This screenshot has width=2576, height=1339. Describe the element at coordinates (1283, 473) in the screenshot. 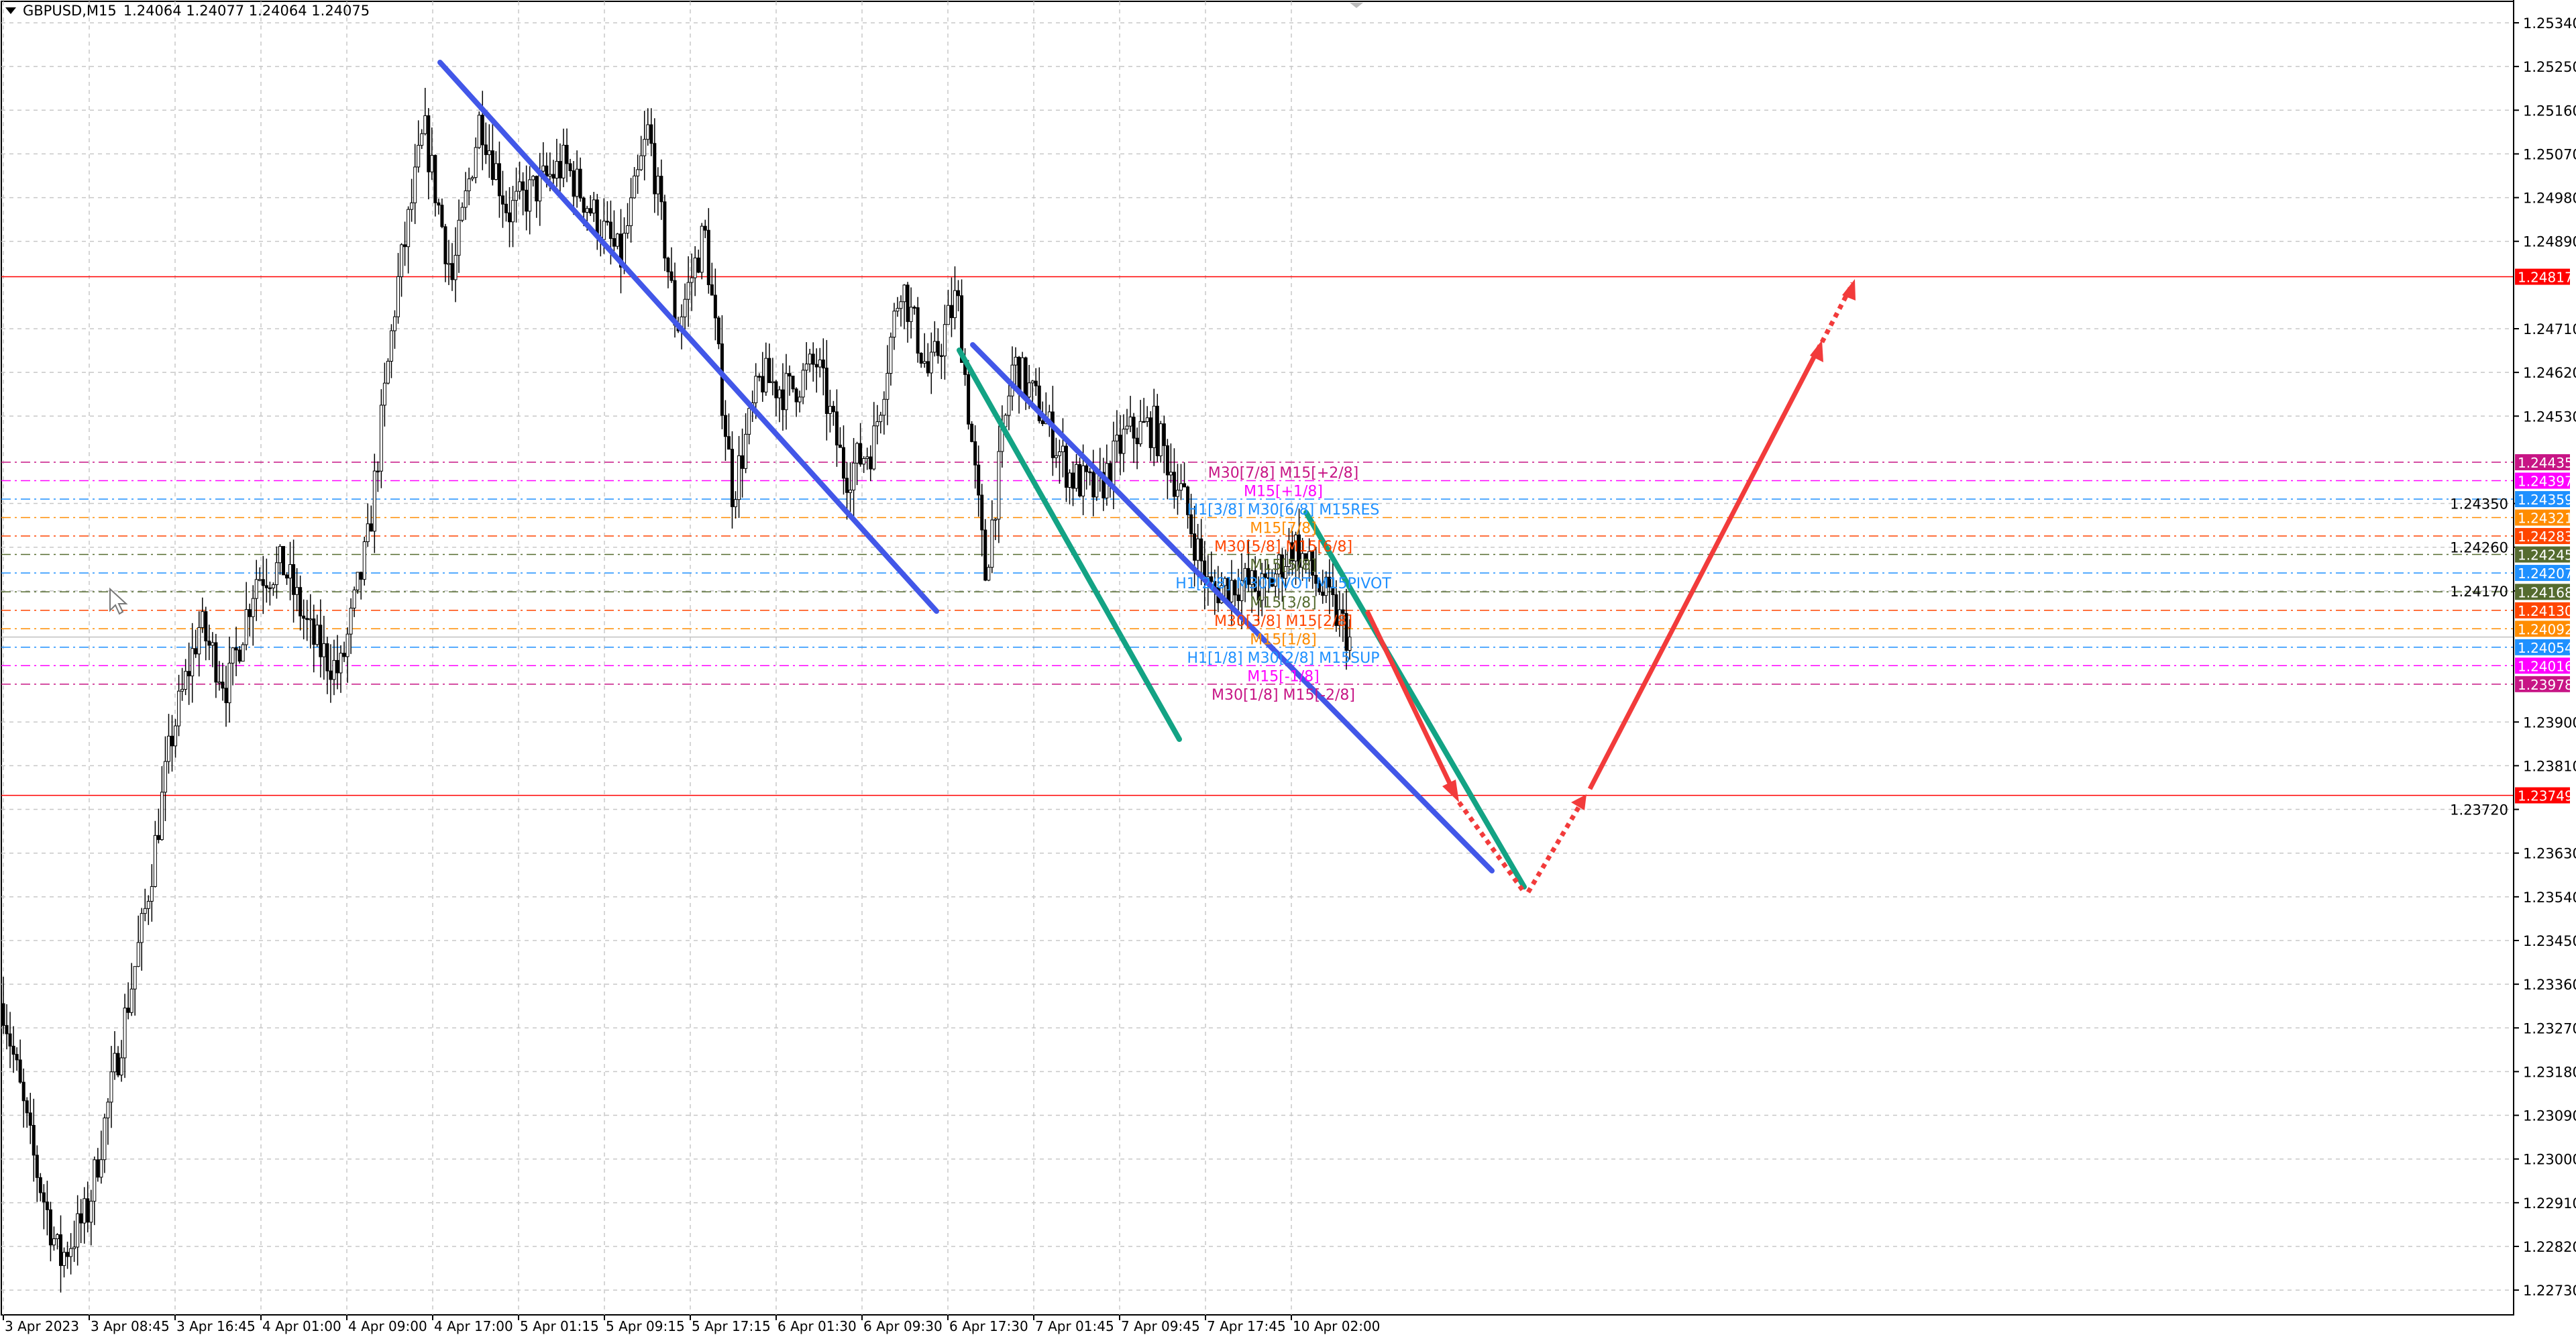

I see `level-label: M30[7/8] M15[+2/8]` at that location.